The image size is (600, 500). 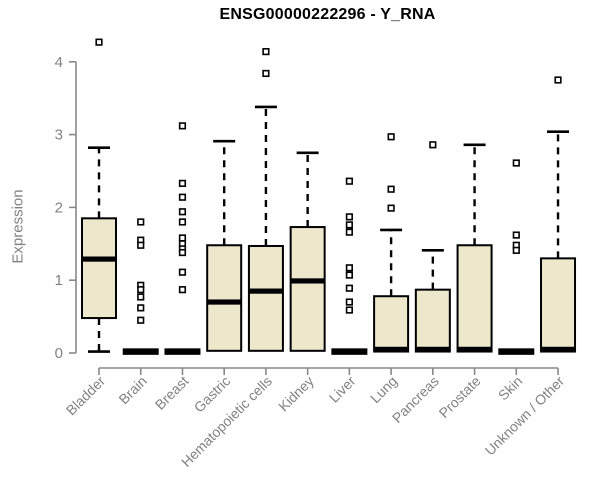 What do you see at coordinates (432, 349) in the screenshot?
I see `median-pancreas` at bounding box center [432, 349].